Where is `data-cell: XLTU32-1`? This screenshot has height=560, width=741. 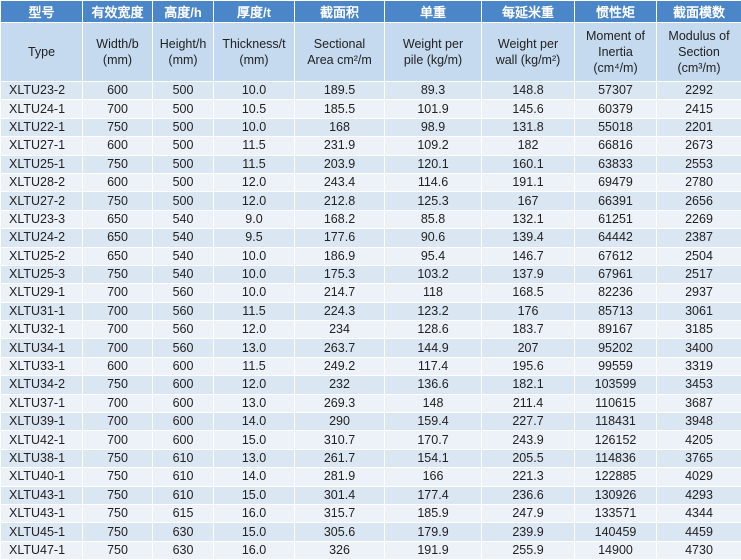
data-cell: XLTU32-1 is located at coordinates (41, 330).